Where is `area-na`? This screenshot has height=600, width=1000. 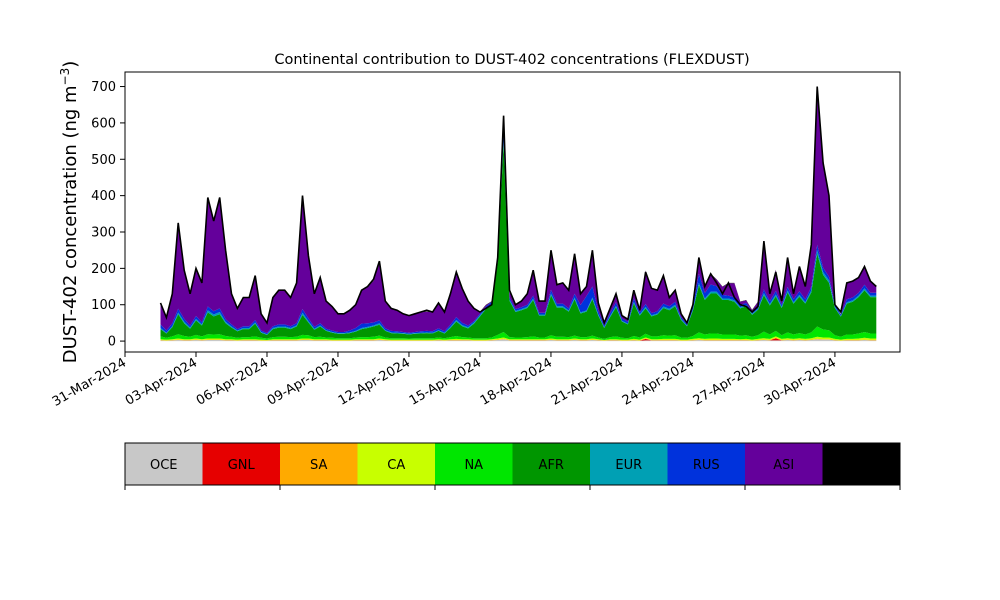 area-na is located at coordinates (518, 333).